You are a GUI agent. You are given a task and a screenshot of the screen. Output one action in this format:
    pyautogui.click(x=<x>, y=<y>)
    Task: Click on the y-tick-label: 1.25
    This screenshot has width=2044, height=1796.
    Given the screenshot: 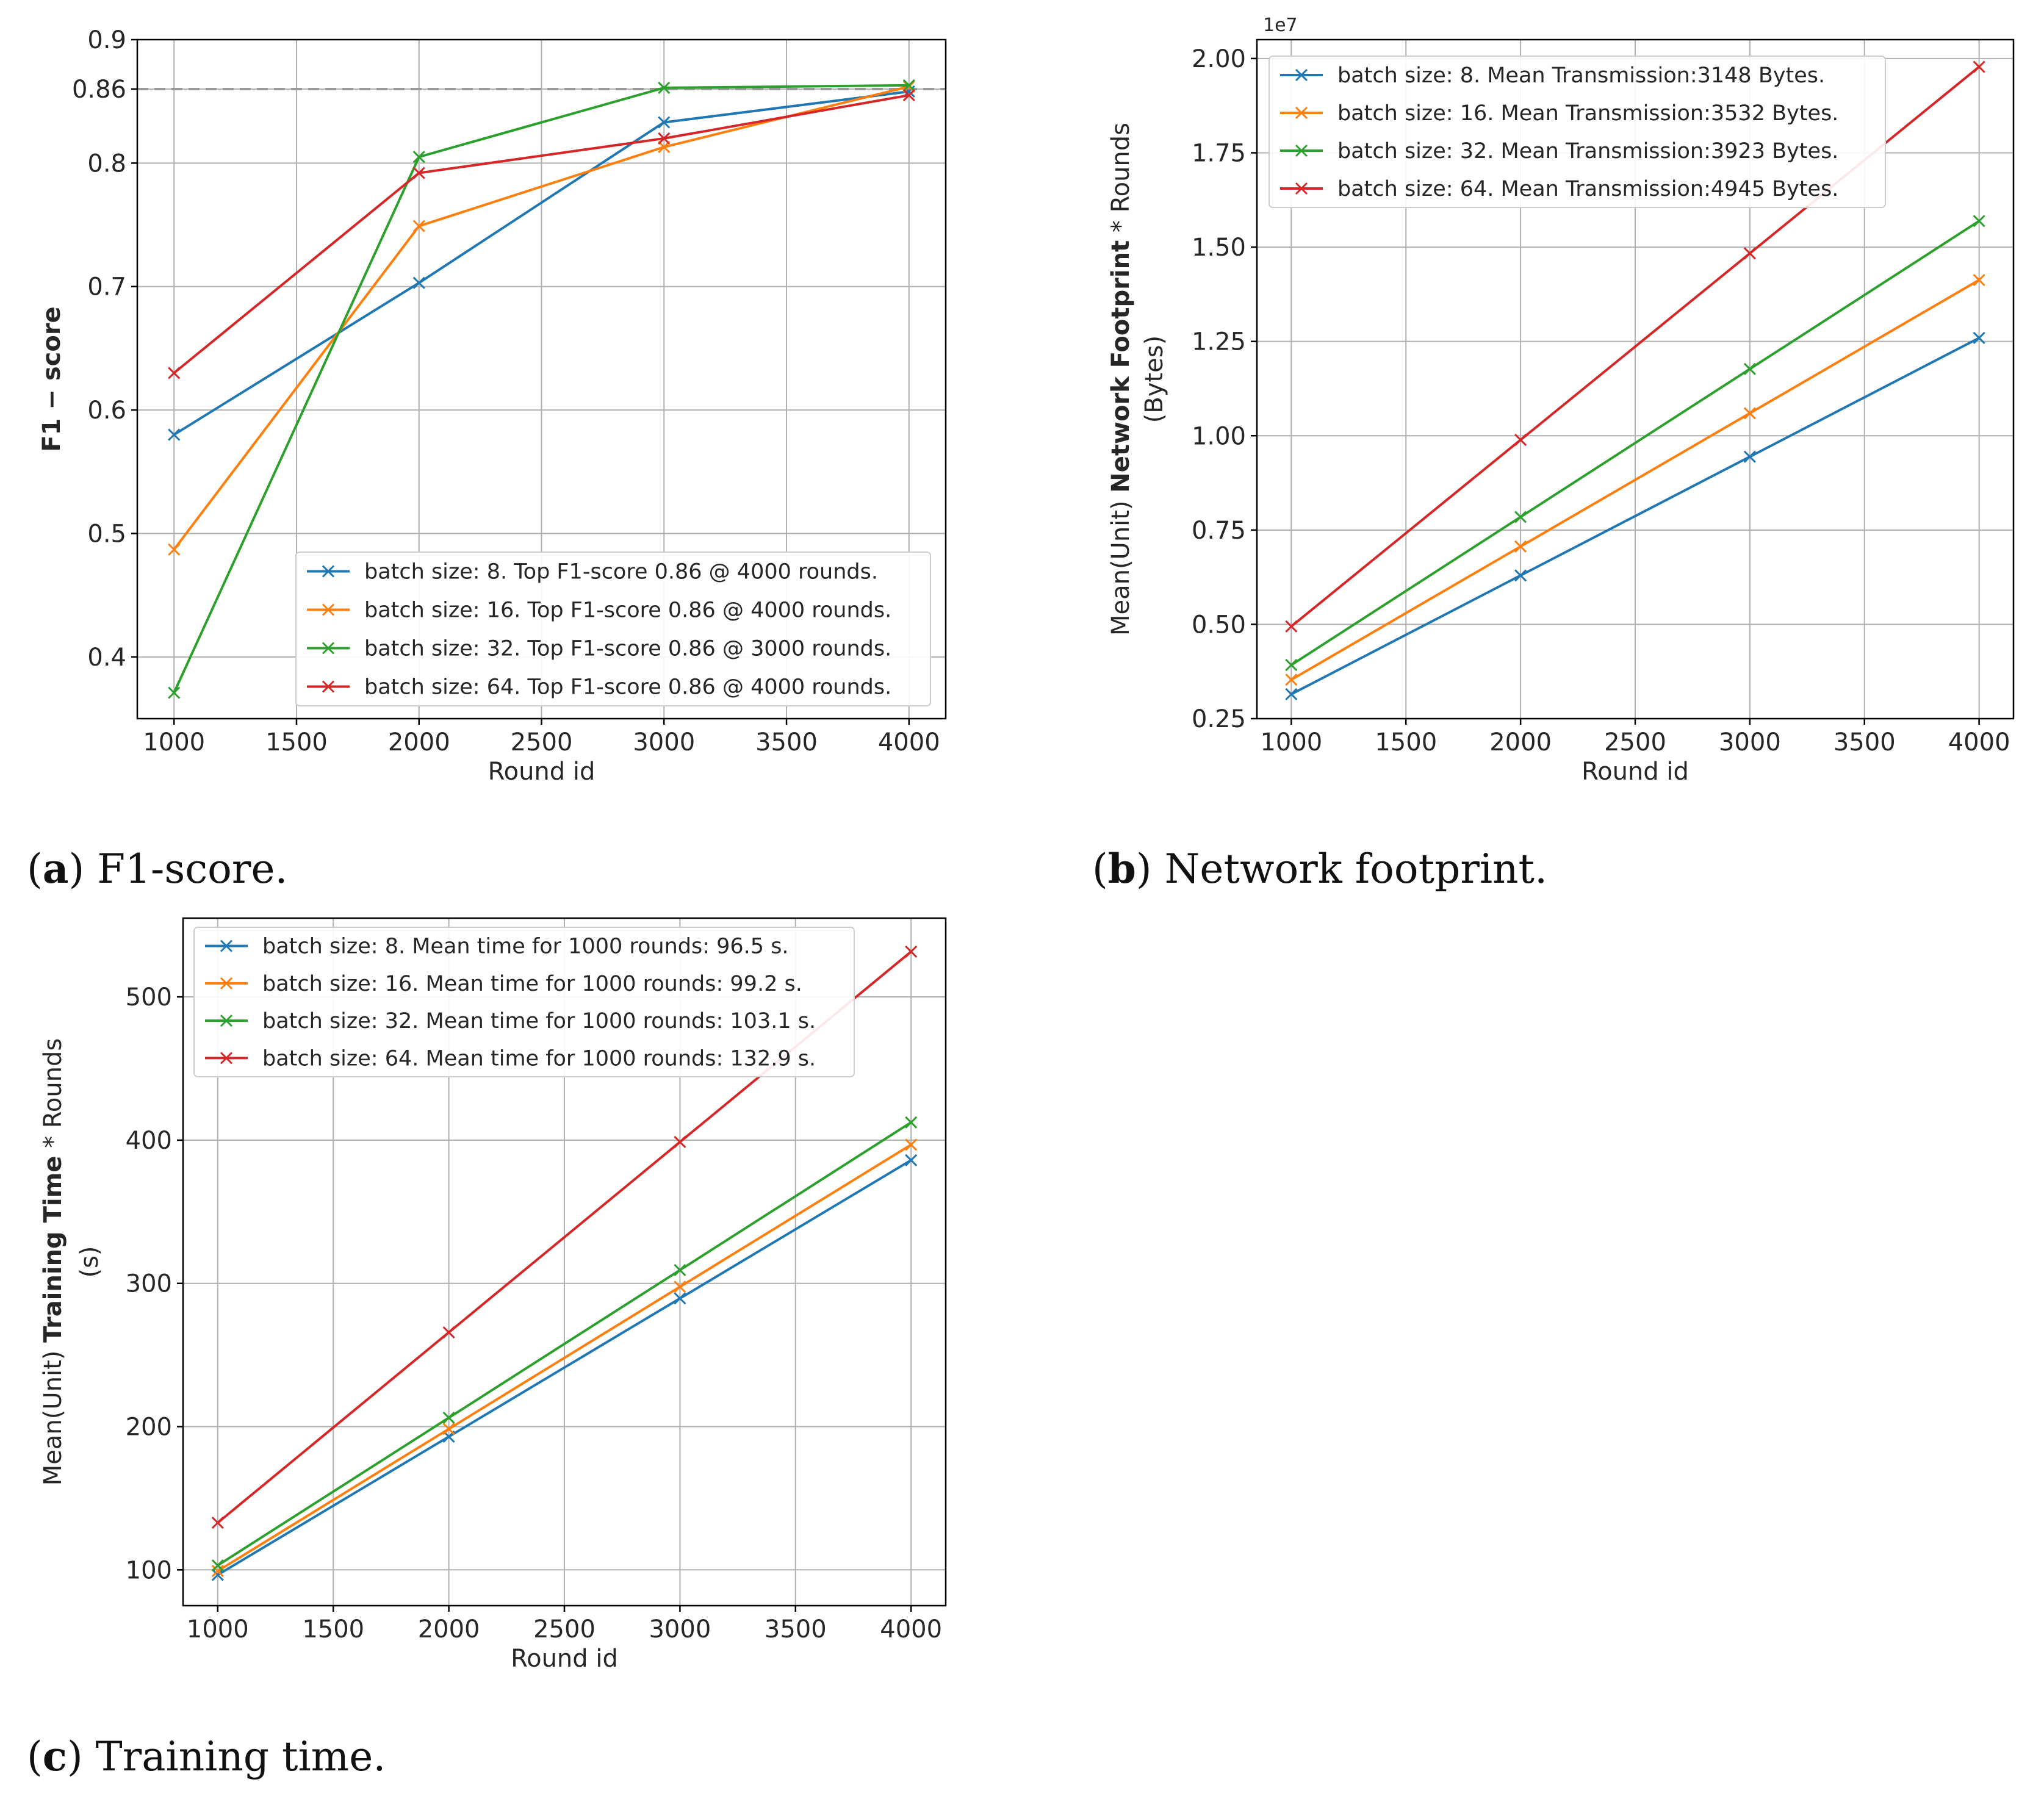 What is the action you would take?
    pyautogui.click(x=1219, y=342)
    